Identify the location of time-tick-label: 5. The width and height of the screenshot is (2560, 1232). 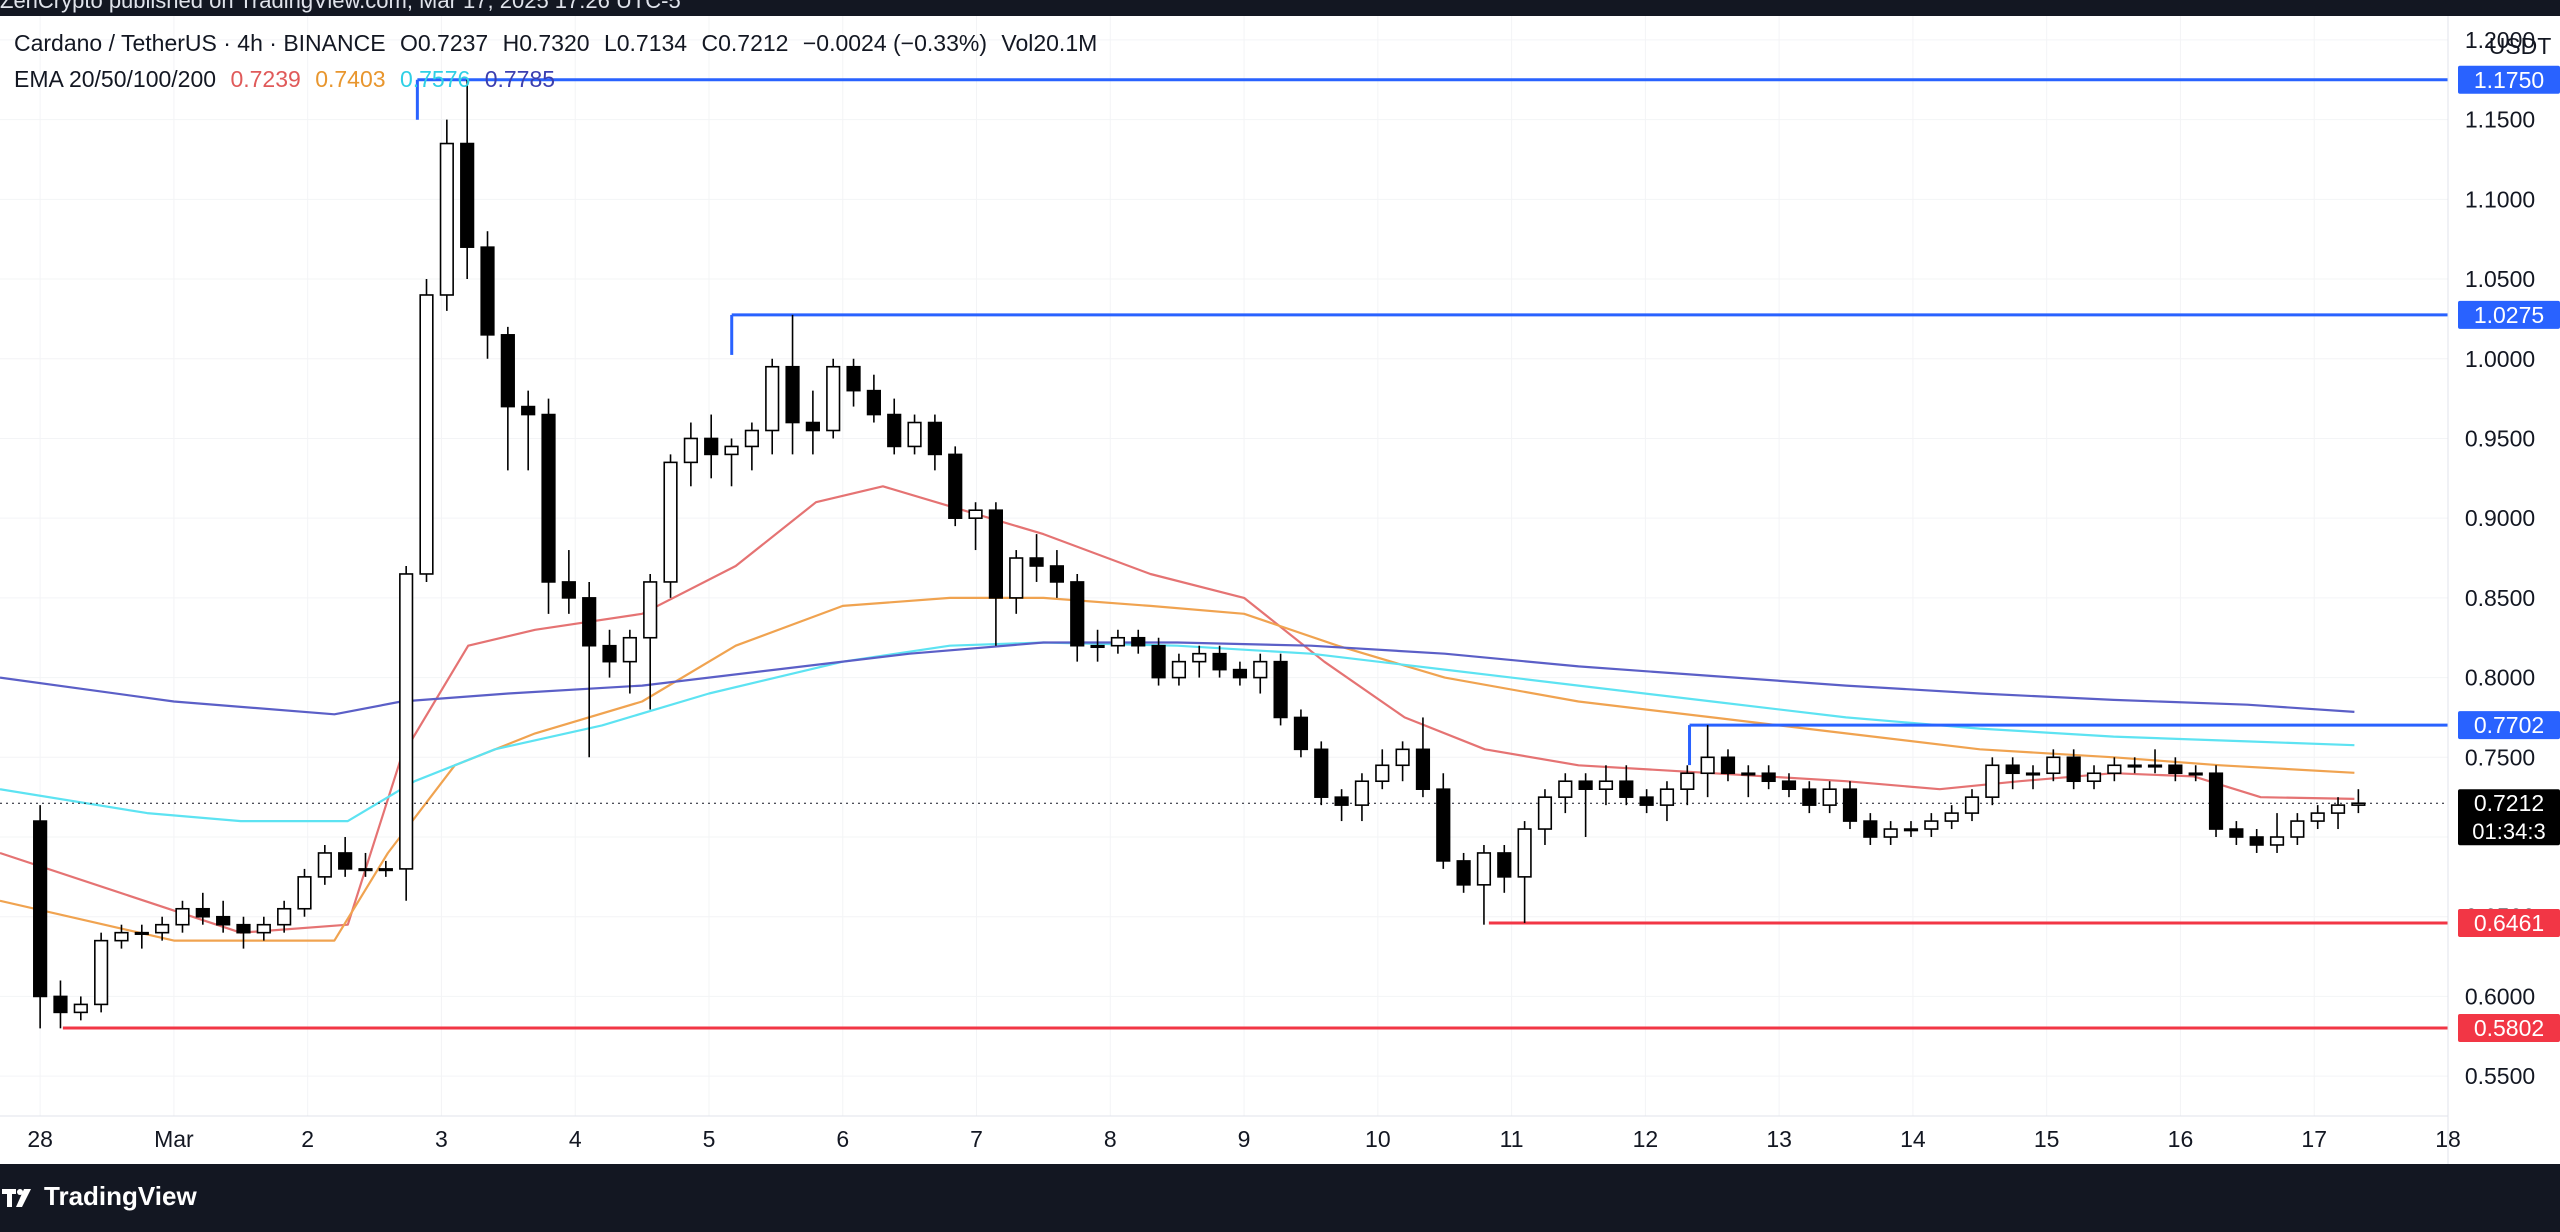
(709, 1139).